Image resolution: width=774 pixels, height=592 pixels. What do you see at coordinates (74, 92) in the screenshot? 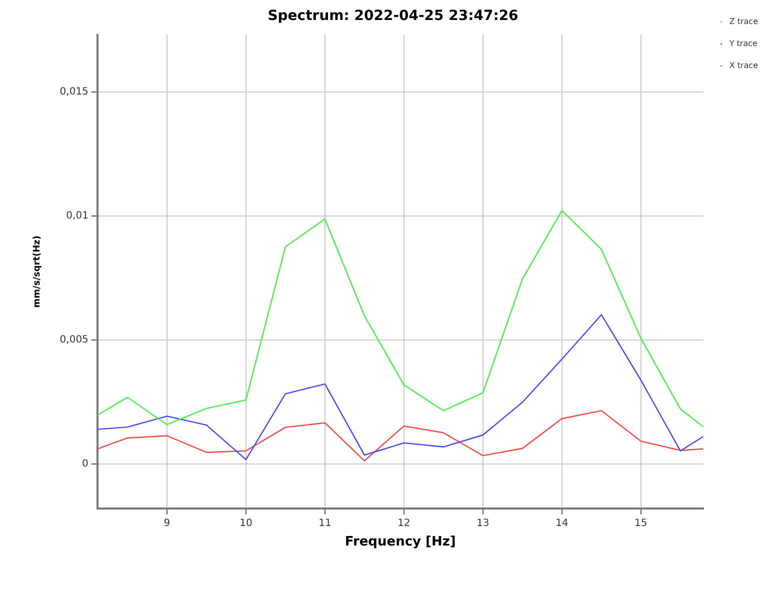
I see `y-tick-label: 0,015` at bounding box center [74, 92].